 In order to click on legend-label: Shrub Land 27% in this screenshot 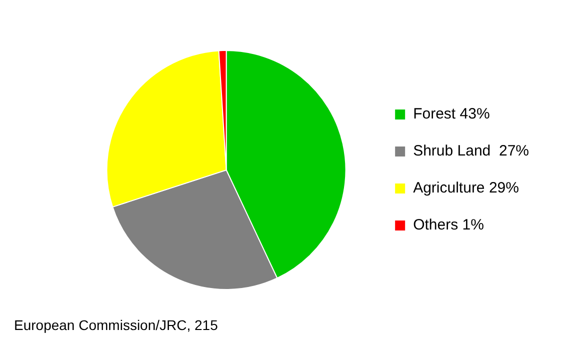, I will do `click(471, 151)`.